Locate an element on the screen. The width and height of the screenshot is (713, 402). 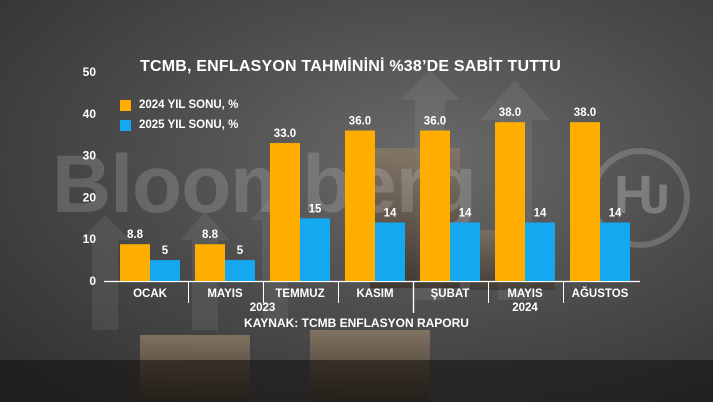
legend-item-2024: 2024 YIL SONU, % is located at coordinates (179, 105).